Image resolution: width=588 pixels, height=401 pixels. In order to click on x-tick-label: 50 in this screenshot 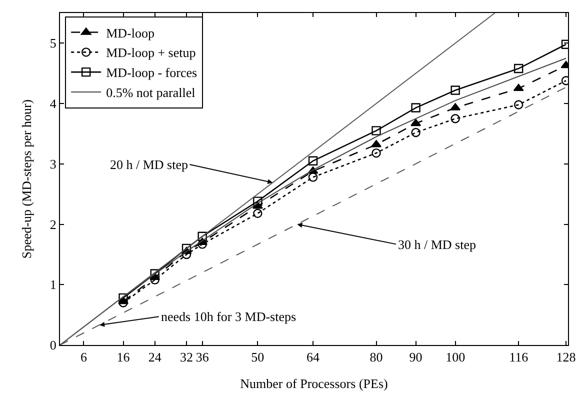, I will do `click(257, 357)`.